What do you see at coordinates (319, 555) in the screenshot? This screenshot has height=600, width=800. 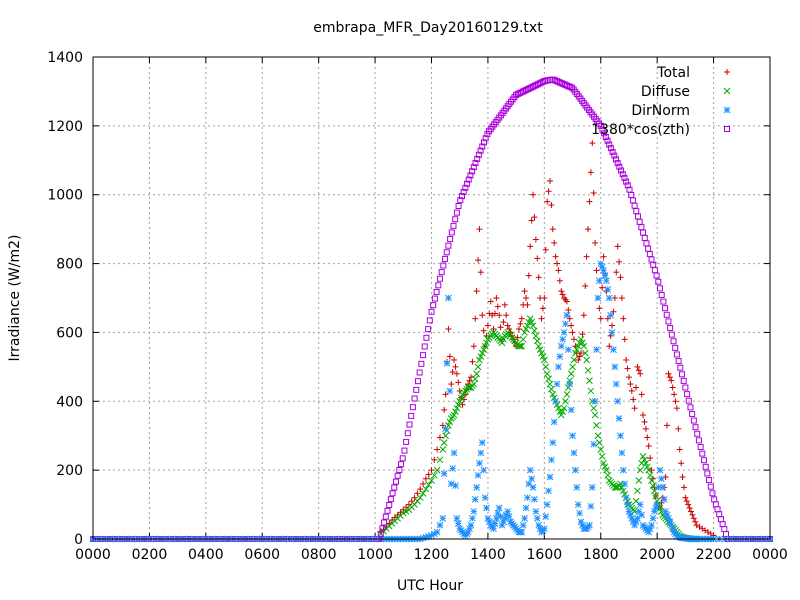 I see `x-tick-label: 0800` at bounding box center [319, 555].